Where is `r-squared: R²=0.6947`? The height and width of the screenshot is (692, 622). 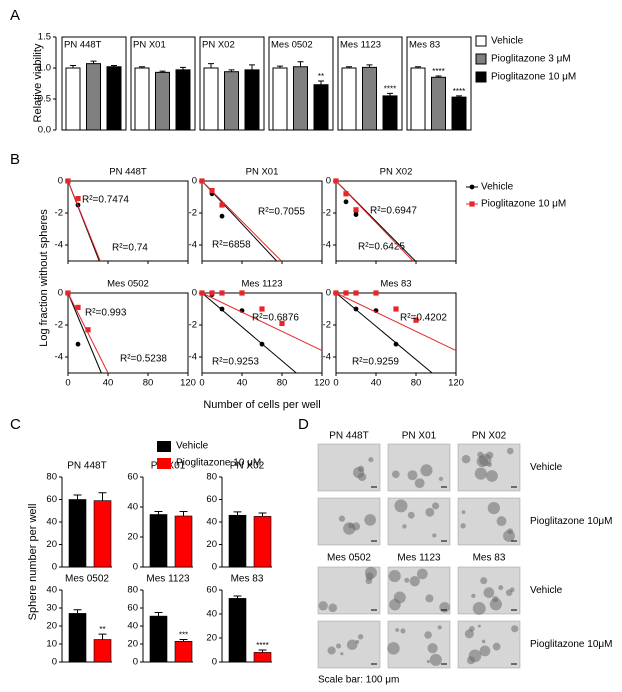
r-squared: R²=0.6947 is located at coordinates (393, 211).